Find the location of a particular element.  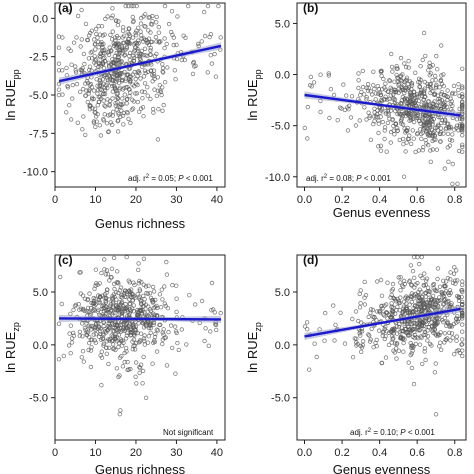

scatter-points is located at coordinates (383, 335).